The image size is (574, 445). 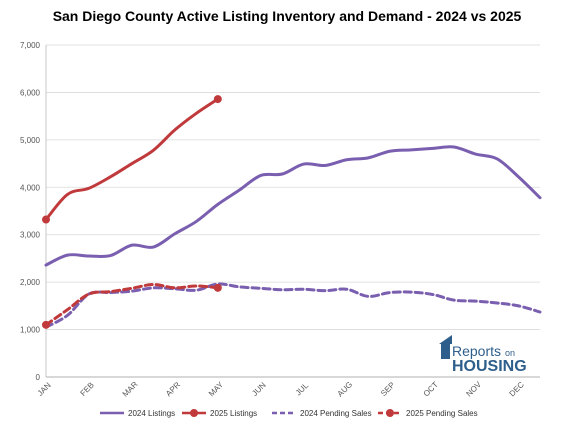 I want to click on series-line-2025-pending-sales, so click(x=132, y=305).